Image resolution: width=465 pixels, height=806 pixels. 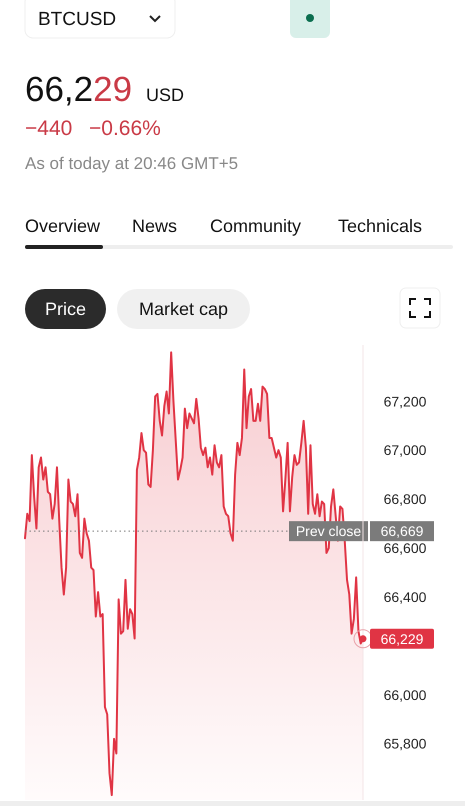 I want to click on text: As of today at 20:46 GMT+5, so click(x=131, y=163).